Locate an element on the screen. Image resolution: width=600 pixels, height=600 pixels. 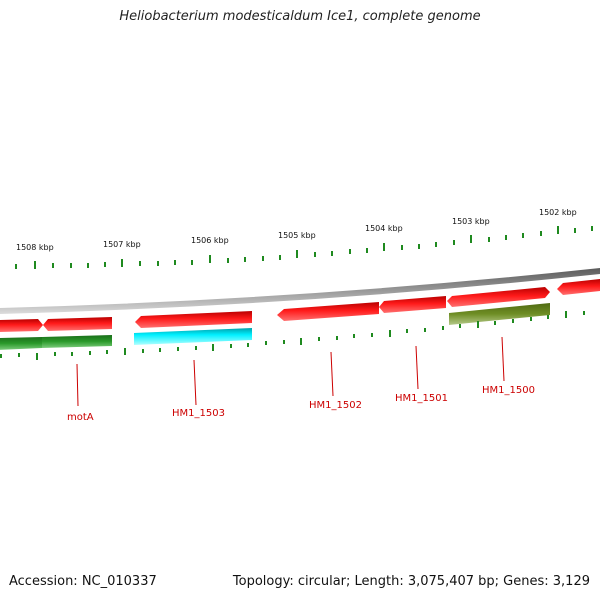
gene-block-highlight is located at coordinates (193, 336).